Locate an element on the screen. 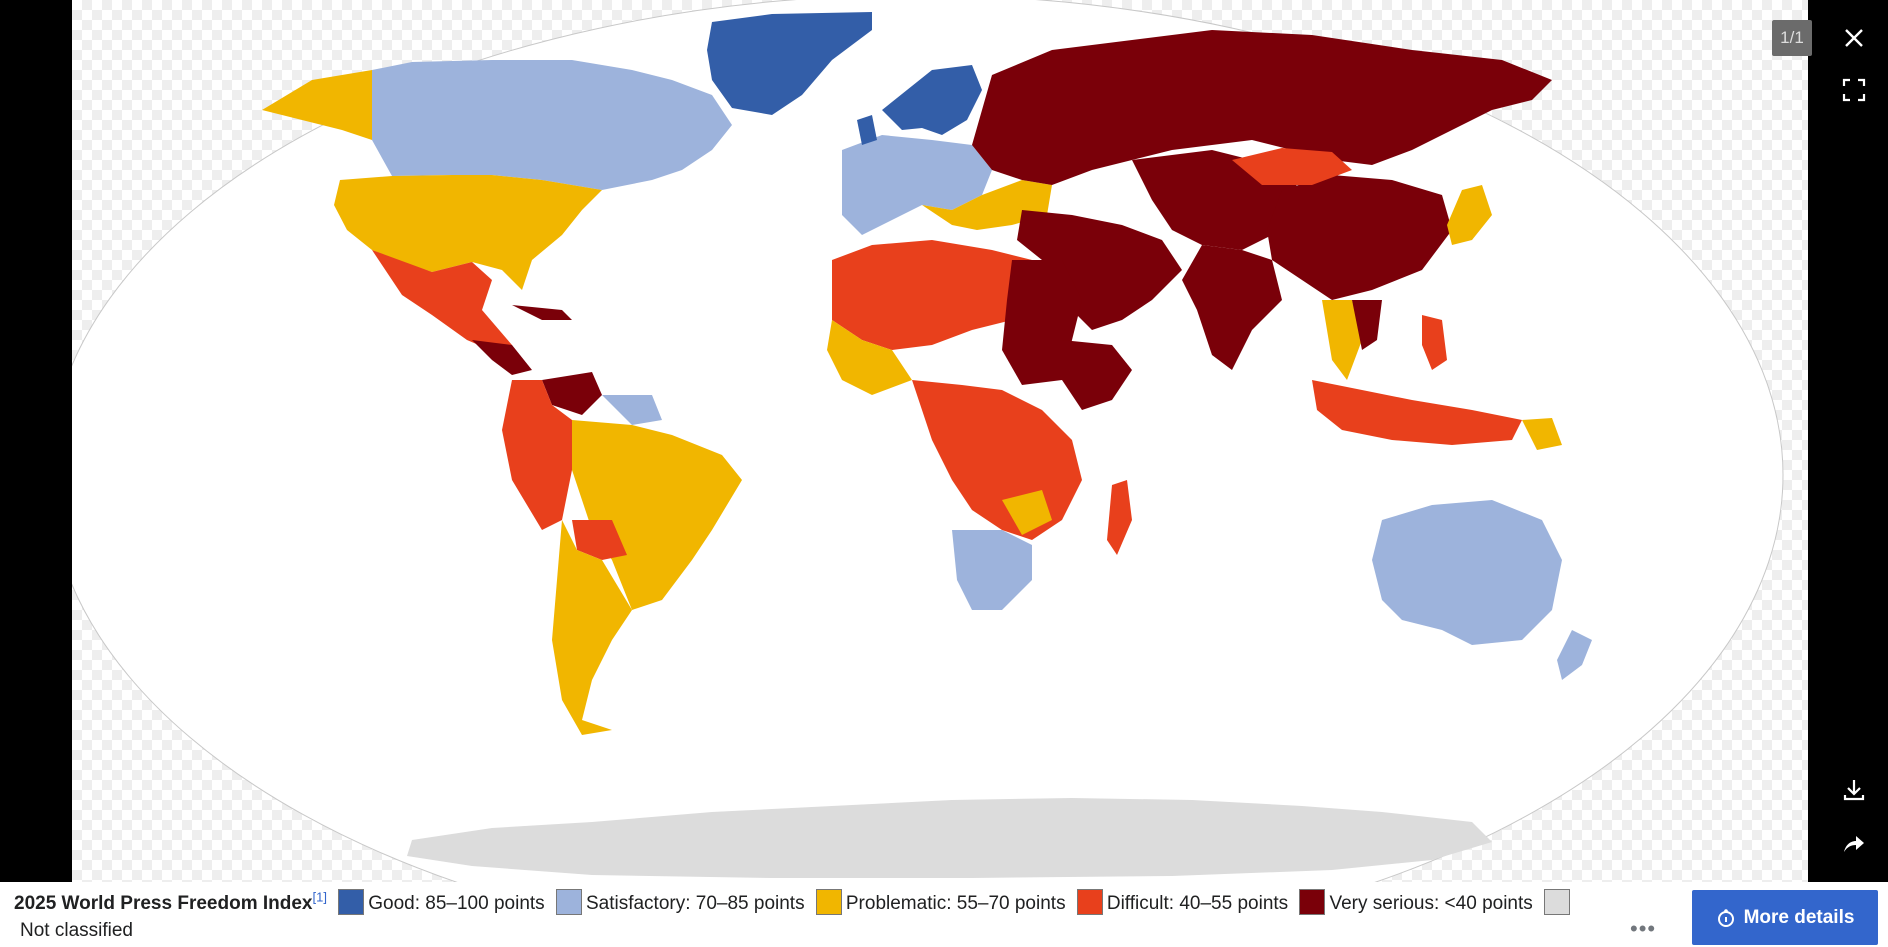 The width and height of the screenshot is (1888, 947). more-details-label: More details is located at coordinates (1799, 917).